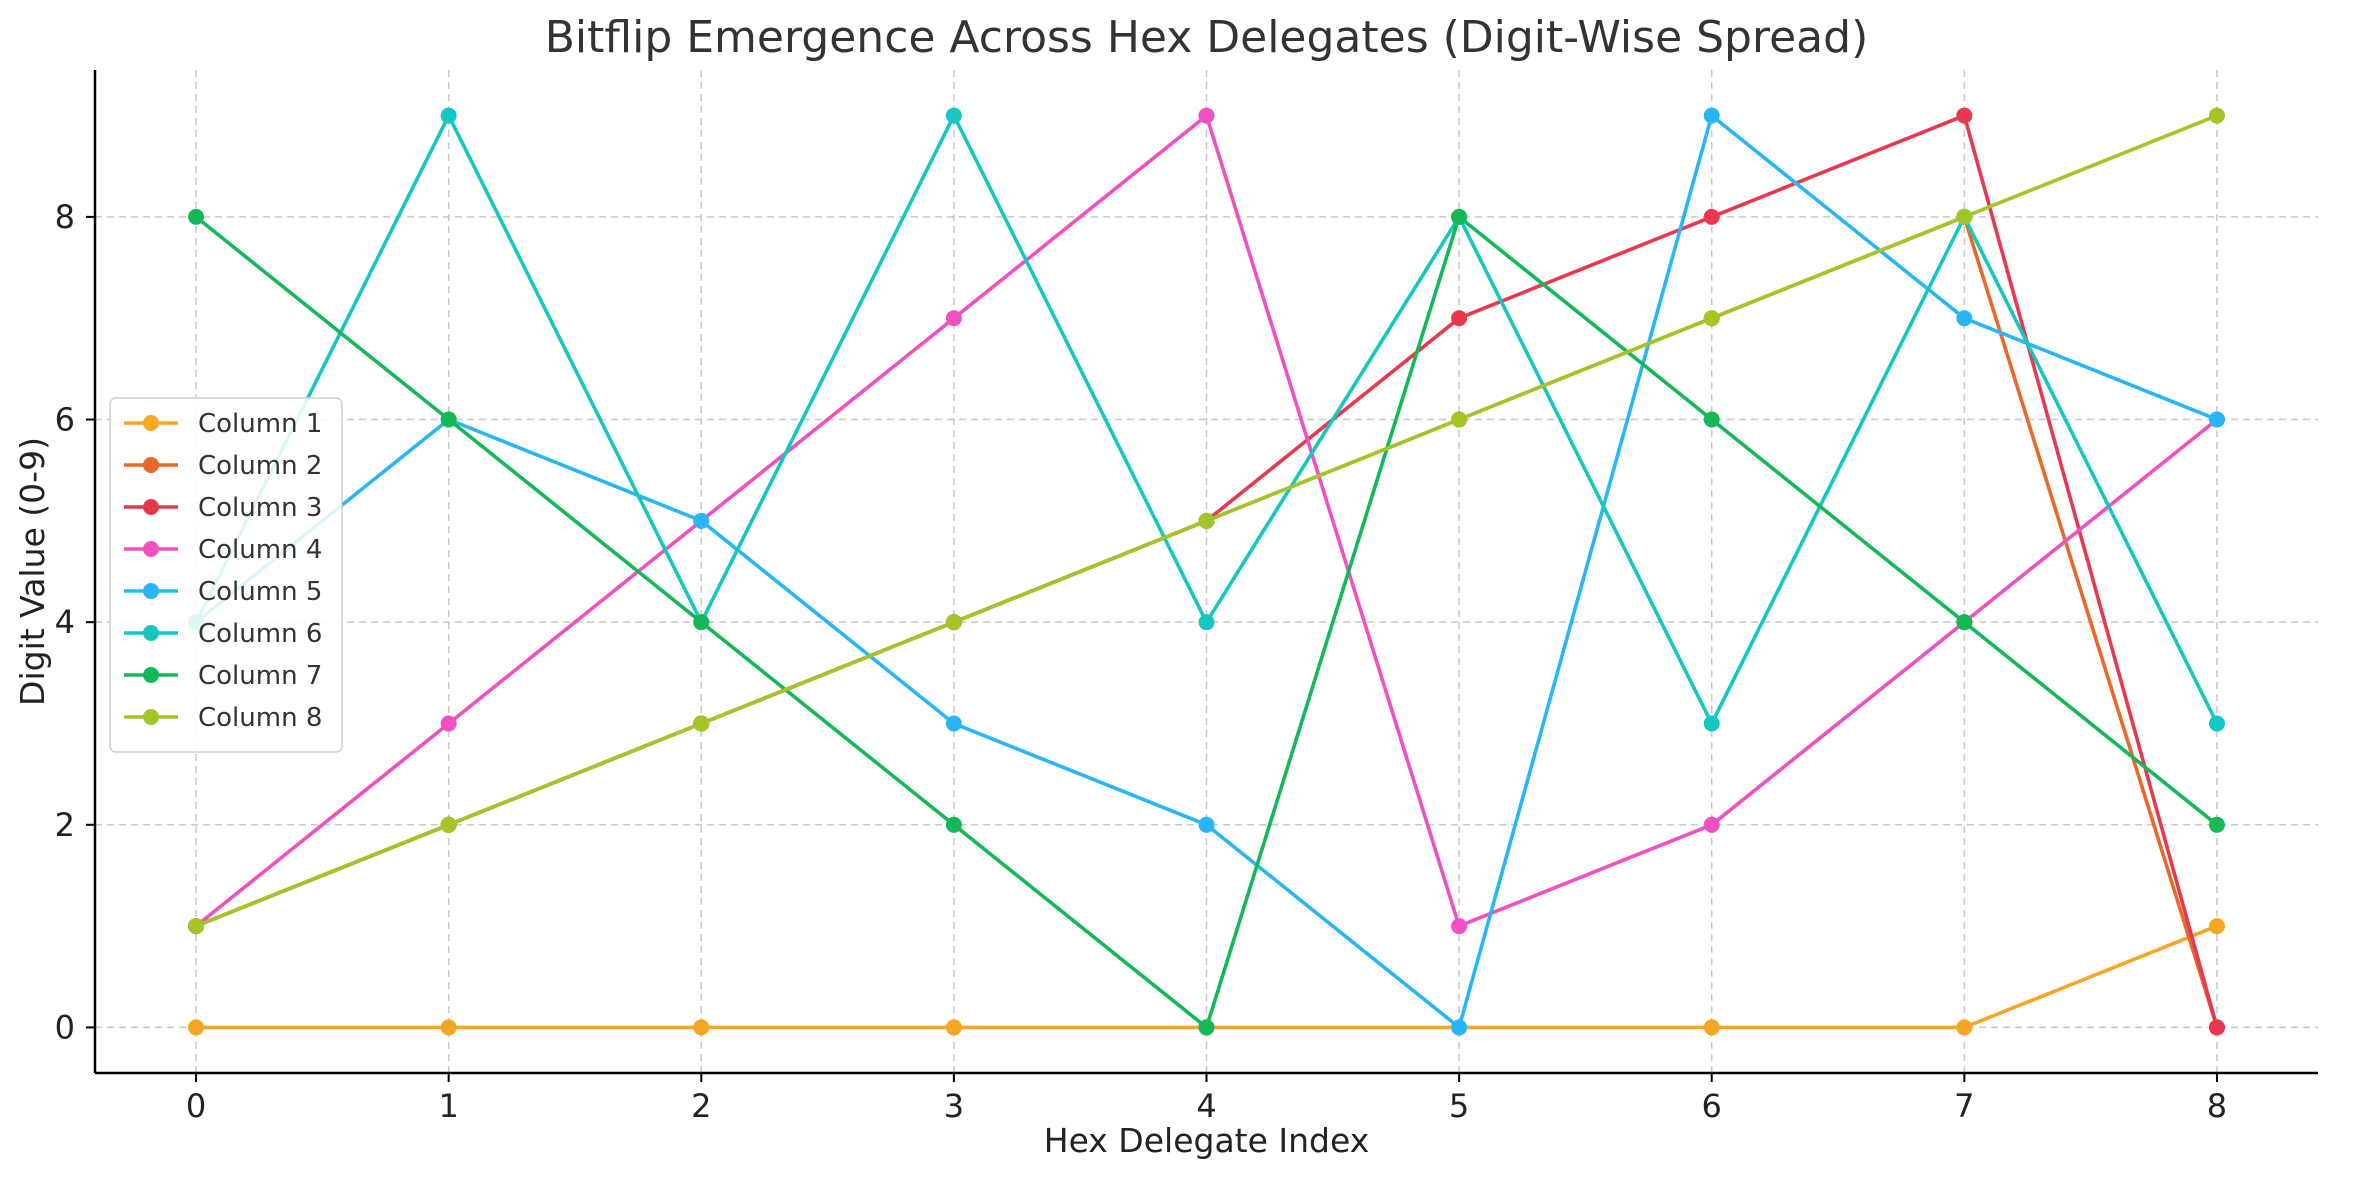  Describe the element at coordinates (65, 825) in the screenshot. I see `y-tick-label: 2` at that location.